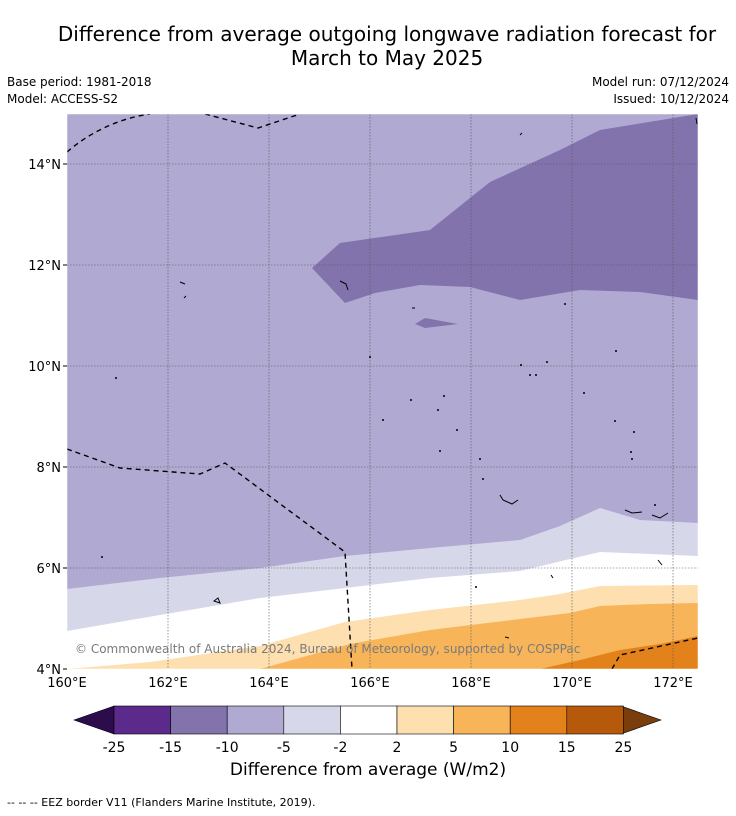  Describe the element at coordinates (49, 569) in the screenshot. I see `y-tick-label: 6°N` at that location.